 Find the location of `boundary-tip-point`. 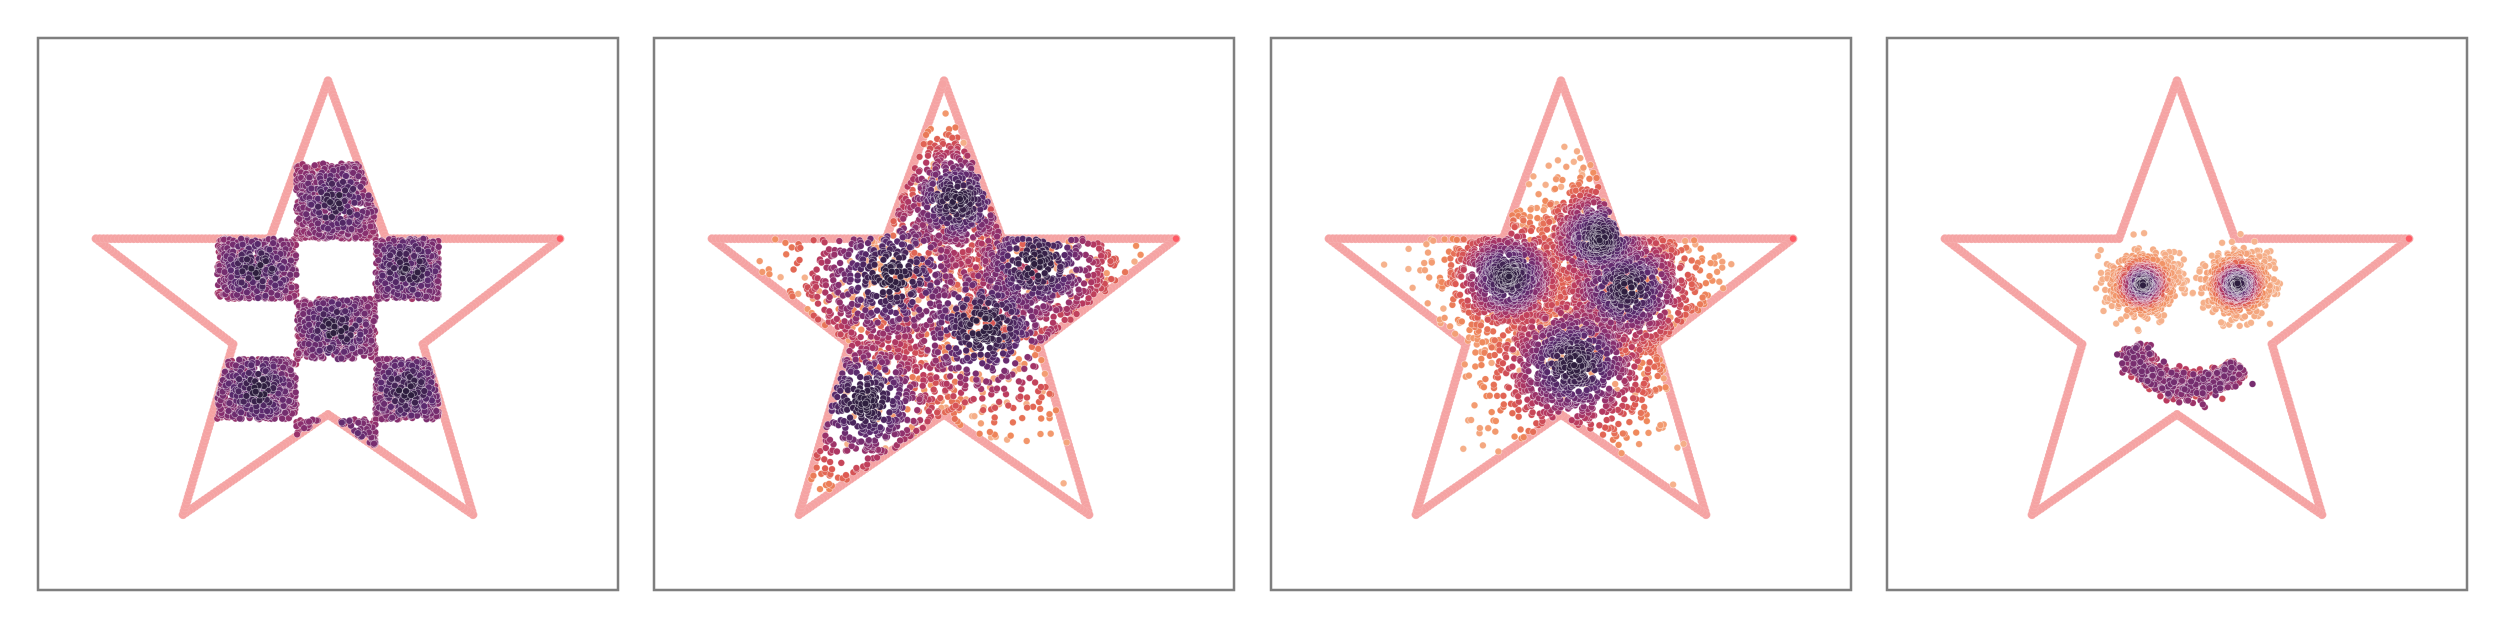

boundary-tip-point is located at coordinates (560, 238).